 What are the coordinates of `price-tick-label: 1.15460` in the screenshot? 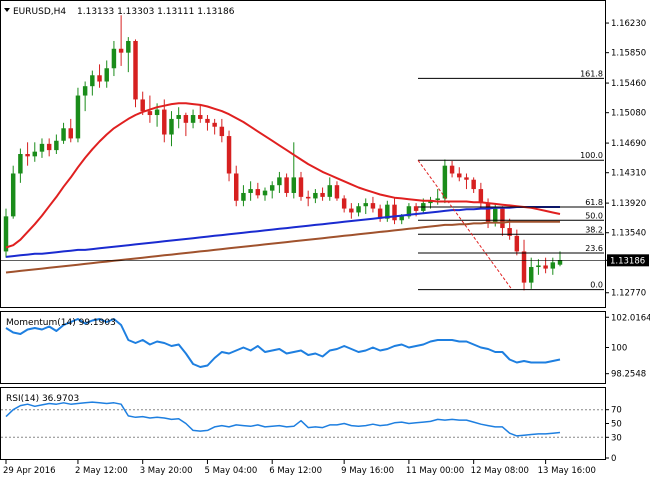 It's located at (628, 84).